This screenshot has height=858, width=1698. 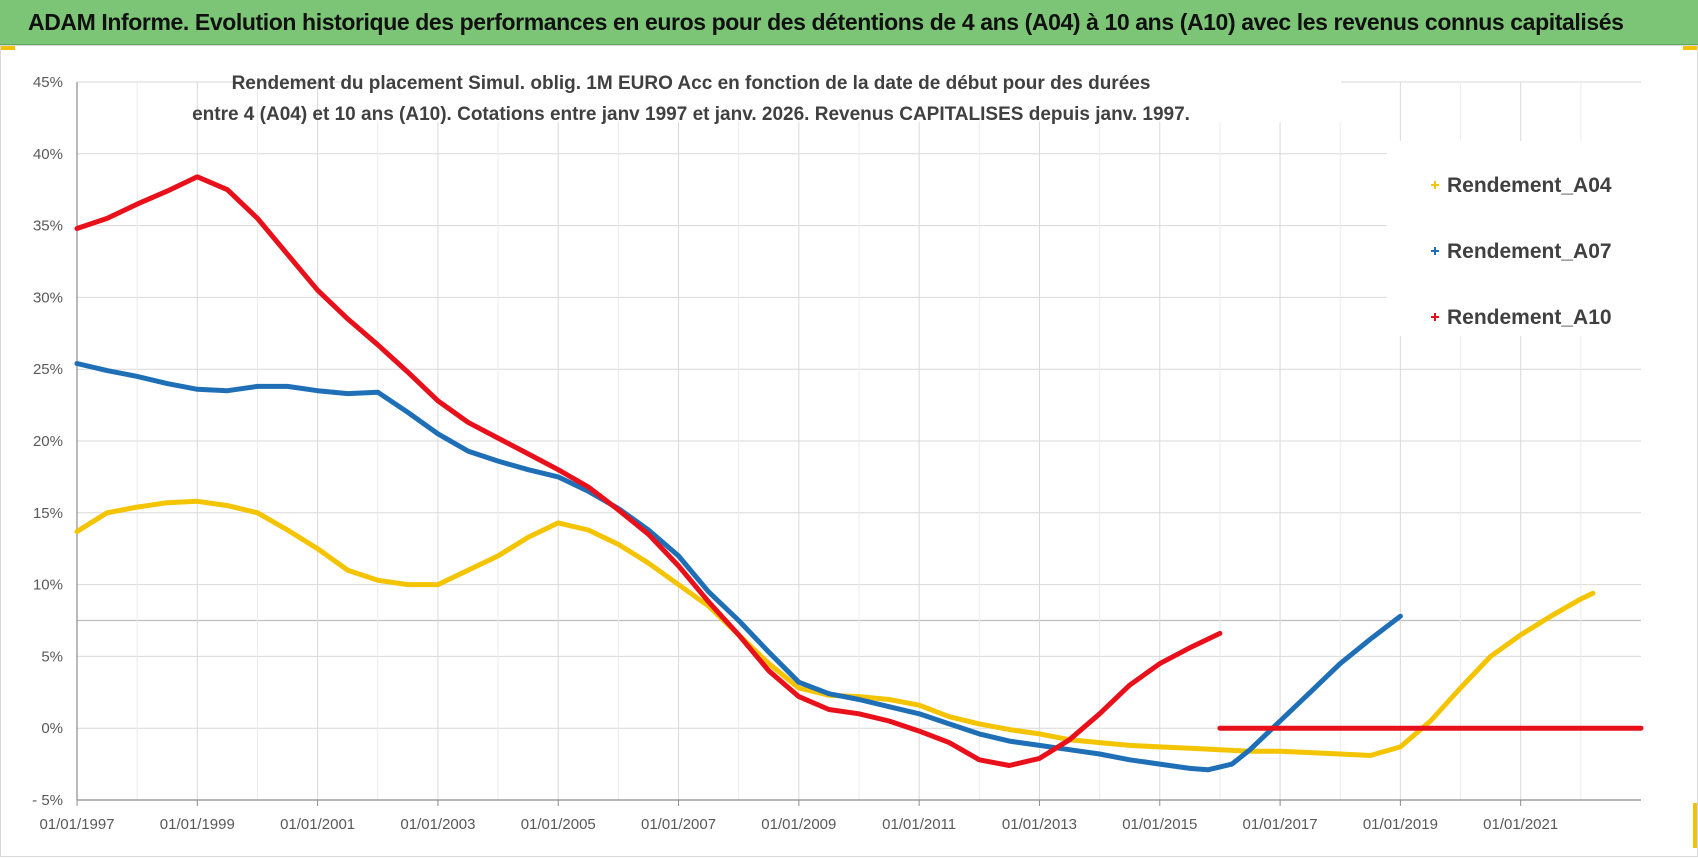 I want to click on legend-label: Rendement_A07, so click(x=1529, y=251).